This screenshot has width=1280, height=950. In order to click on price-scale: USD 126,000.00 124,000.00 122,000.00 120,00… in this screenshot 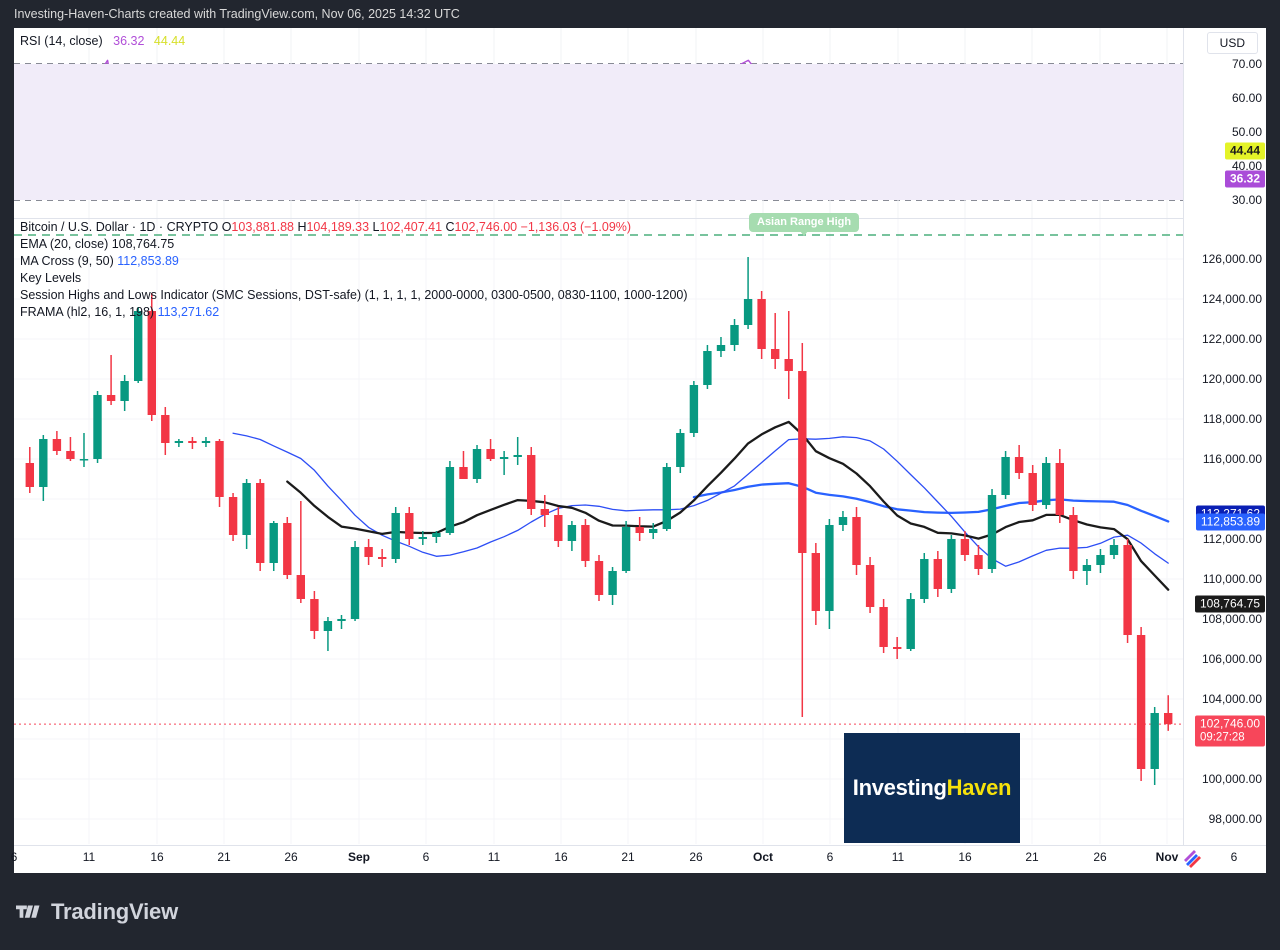, I will do `click(1225, 450)`.